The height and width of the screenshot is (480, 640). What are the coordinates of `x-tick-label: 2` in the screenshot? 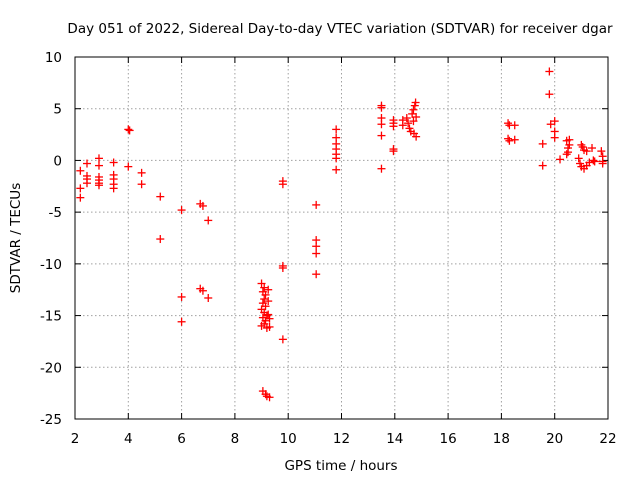 It's located at (75, 439).